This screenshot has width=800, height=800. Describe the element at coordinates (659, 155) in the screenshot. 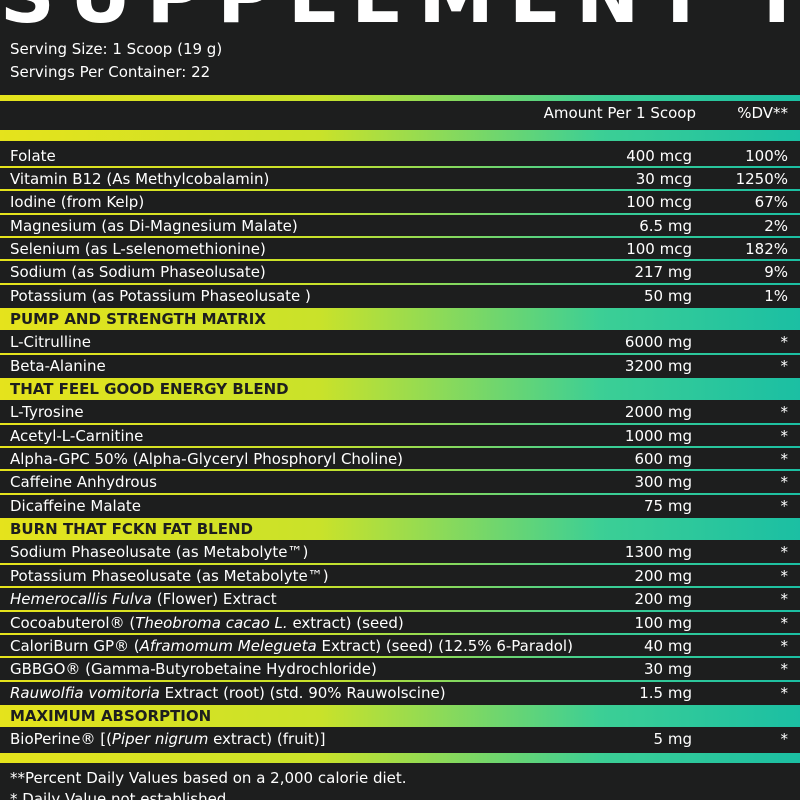

I see `amount: 400 mcg` at that location.